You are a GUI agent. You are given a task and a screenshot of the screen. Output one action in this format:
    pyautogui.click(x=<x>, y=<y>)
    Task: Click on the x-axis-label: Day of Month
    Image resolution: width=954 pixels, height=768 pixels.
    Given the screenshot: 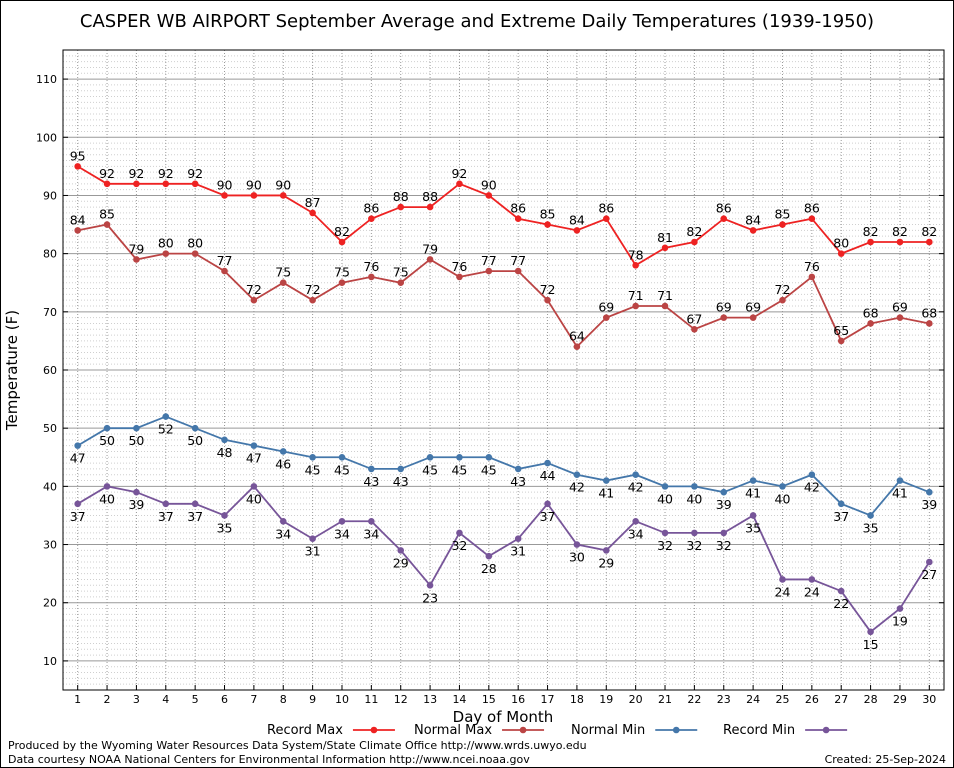 What is the action you would take?
    pyautogui.click(x=503, y=717)
    